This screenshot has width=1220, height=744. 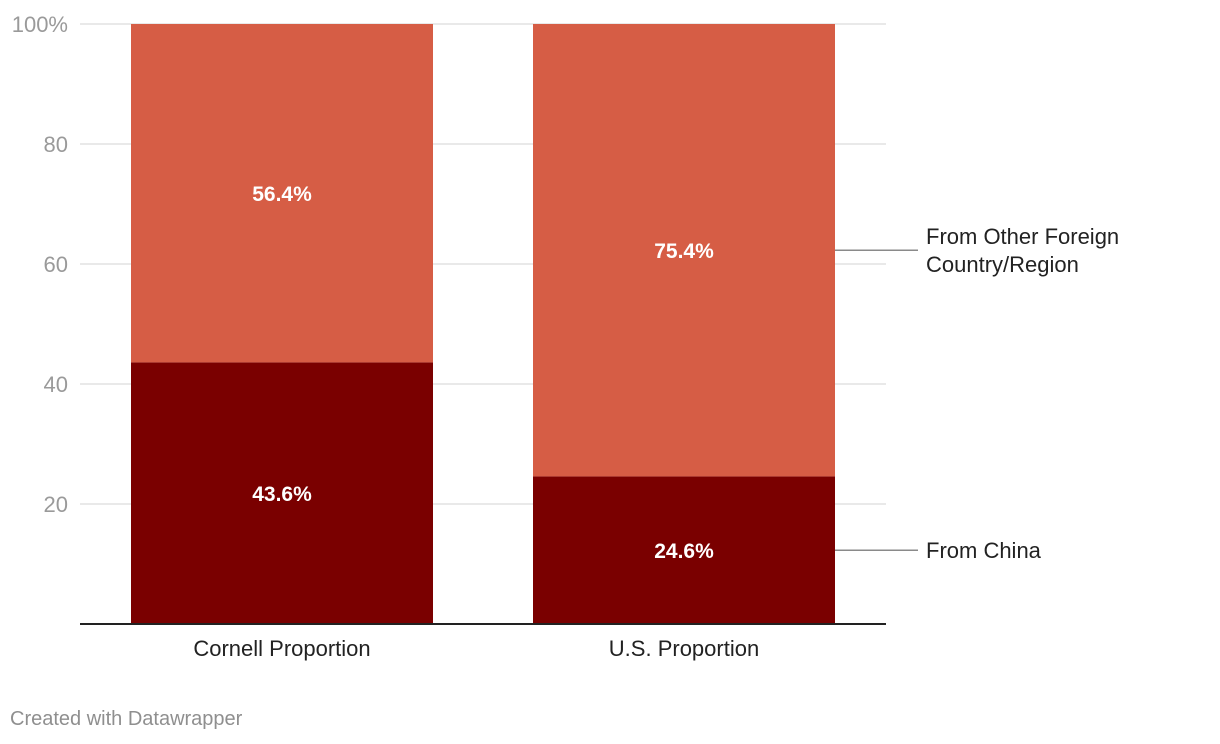 I want to click on bar-china-us, so click(x=684, y=550).